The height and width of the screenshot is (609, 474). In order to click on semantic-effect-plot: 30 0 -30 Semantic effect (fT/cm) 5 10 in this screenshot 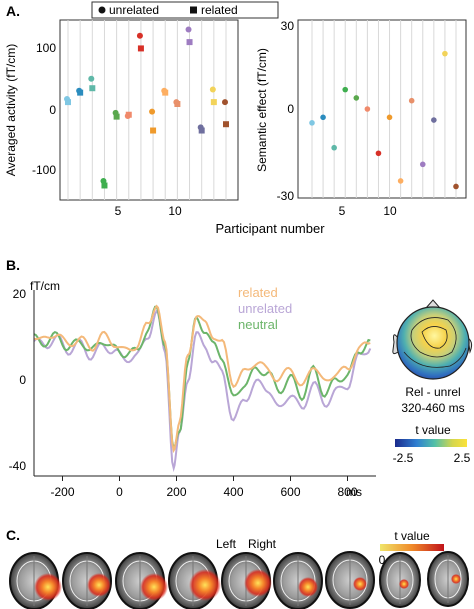, I will do `click(361, 118)`.